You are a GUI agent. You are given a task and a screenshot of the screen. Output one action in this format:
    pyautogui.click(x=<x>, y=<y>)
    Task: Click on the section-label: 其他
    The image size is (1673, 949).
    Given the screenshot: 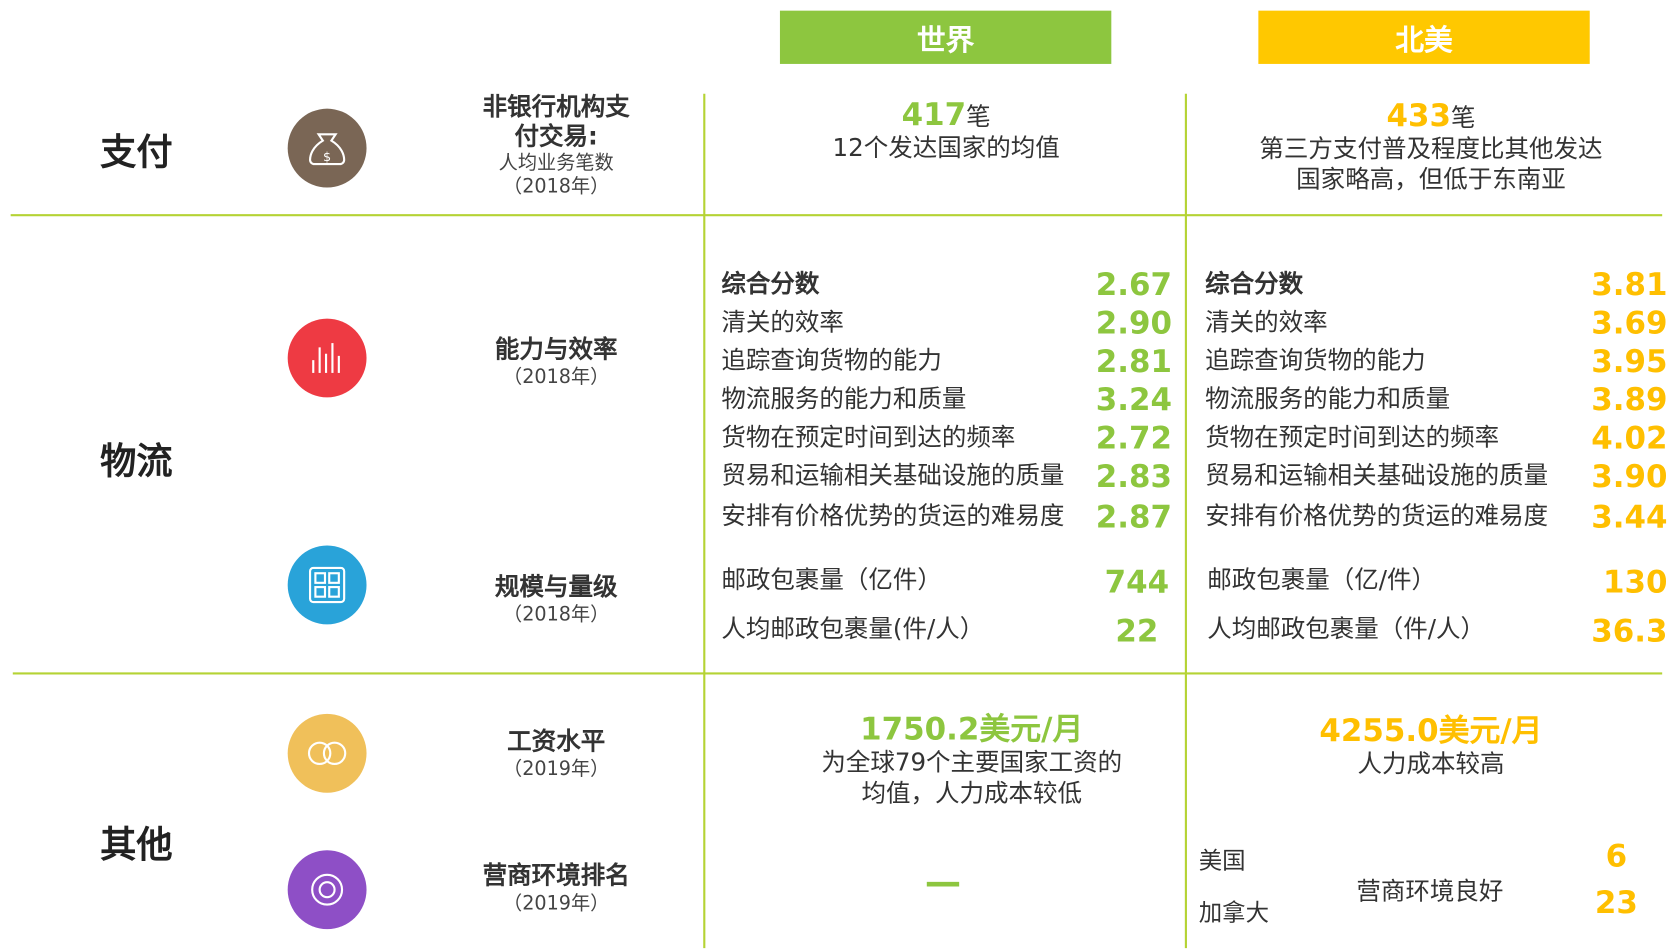 What is the action you would take?
    pyautogui.click(x=136, y=845)
    